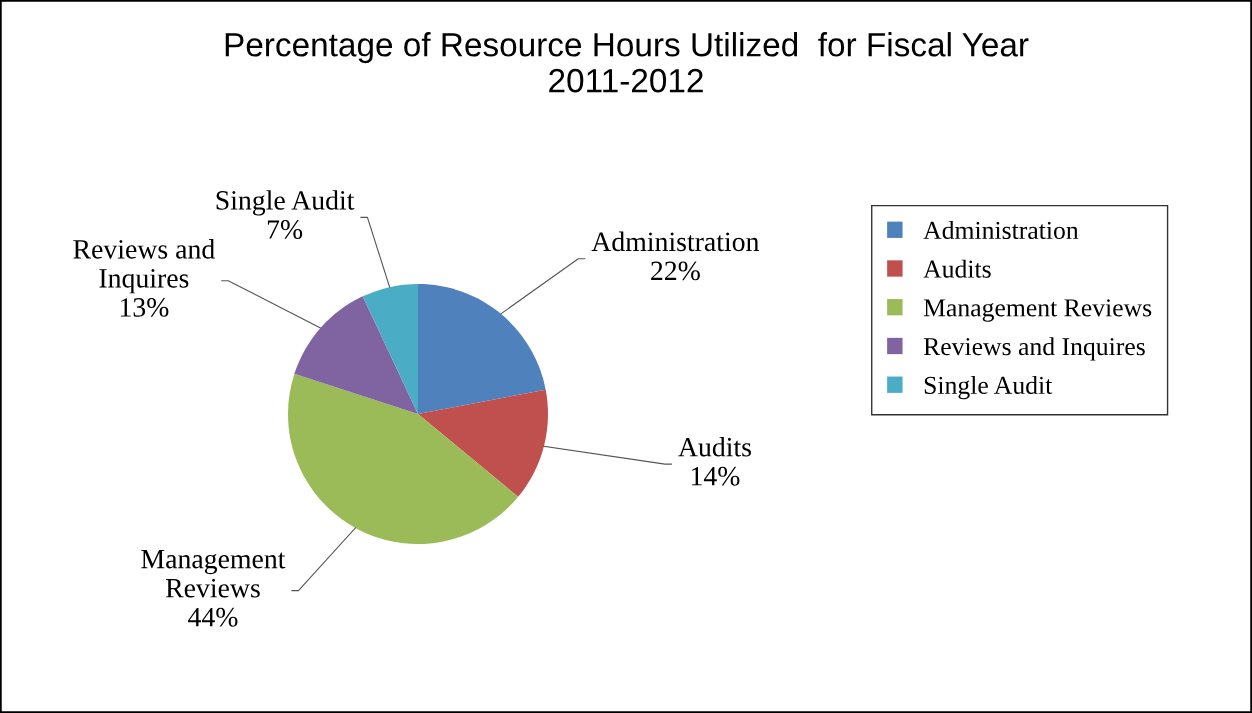 Image resolution: width=1252 pixels, height=713 pixels. Describe the element at coordinates (675, 271) in the screenshot. I see `data-label: 22%` at that location.